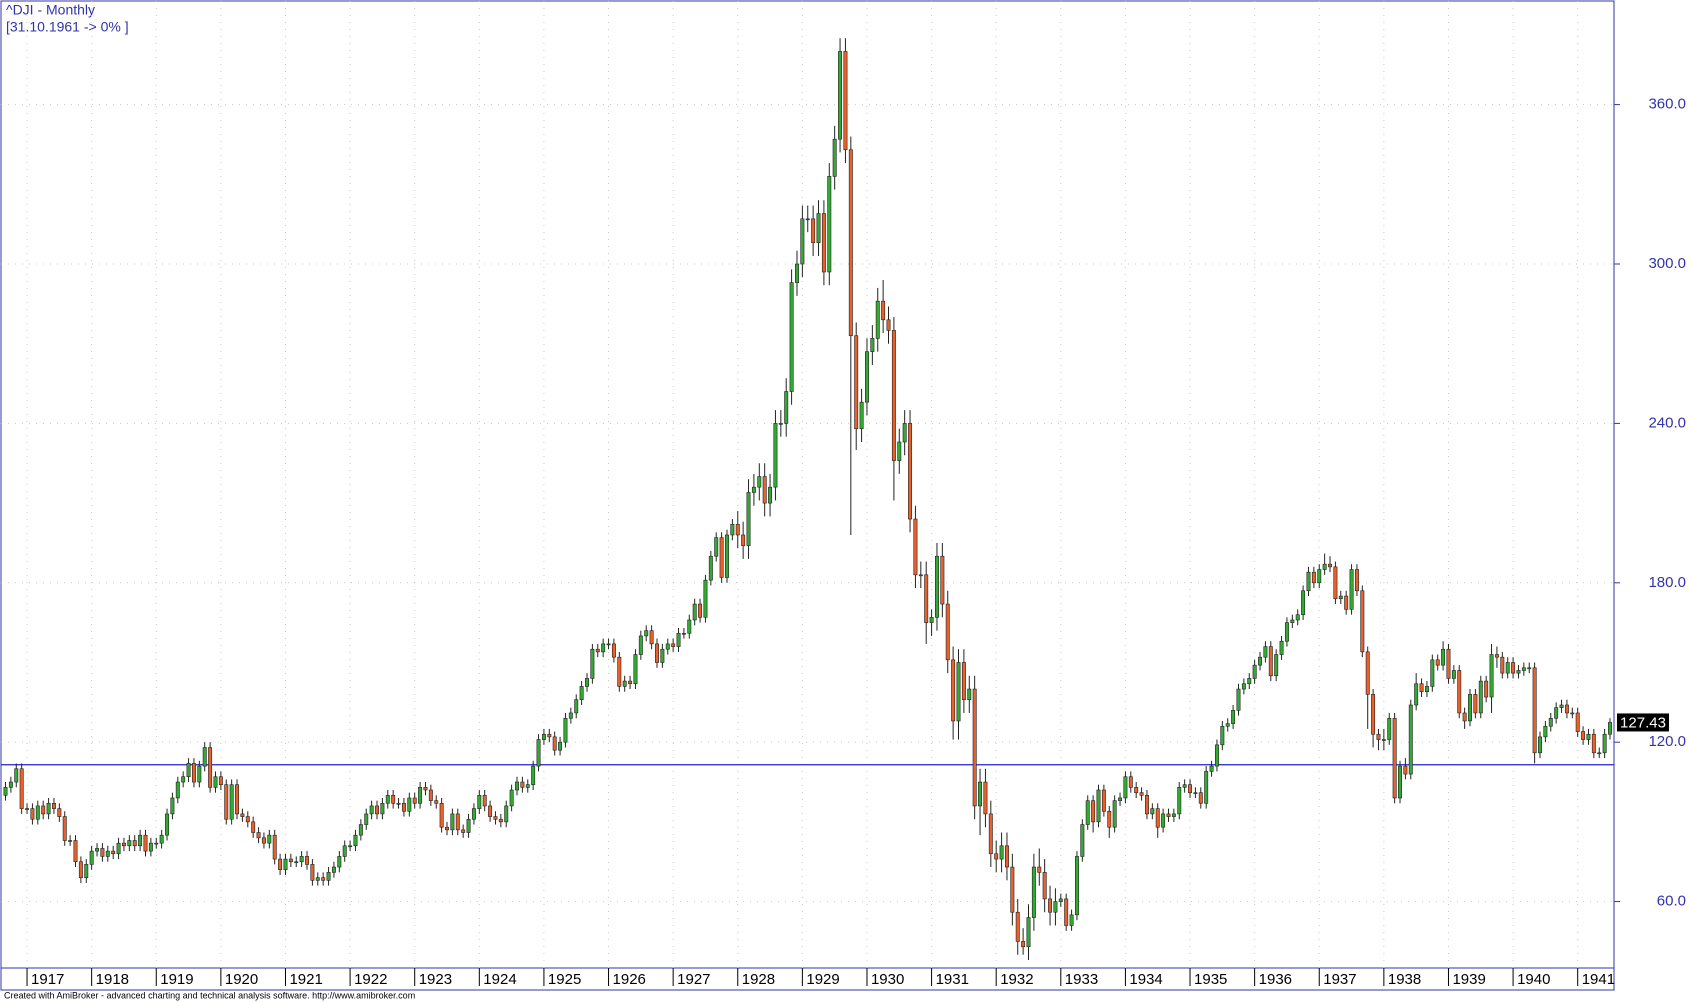  What do you see at coordinates (1081, 979) in the screenshot?
I see `x-tick-label: 1933` at bounding box center [1081, 979].